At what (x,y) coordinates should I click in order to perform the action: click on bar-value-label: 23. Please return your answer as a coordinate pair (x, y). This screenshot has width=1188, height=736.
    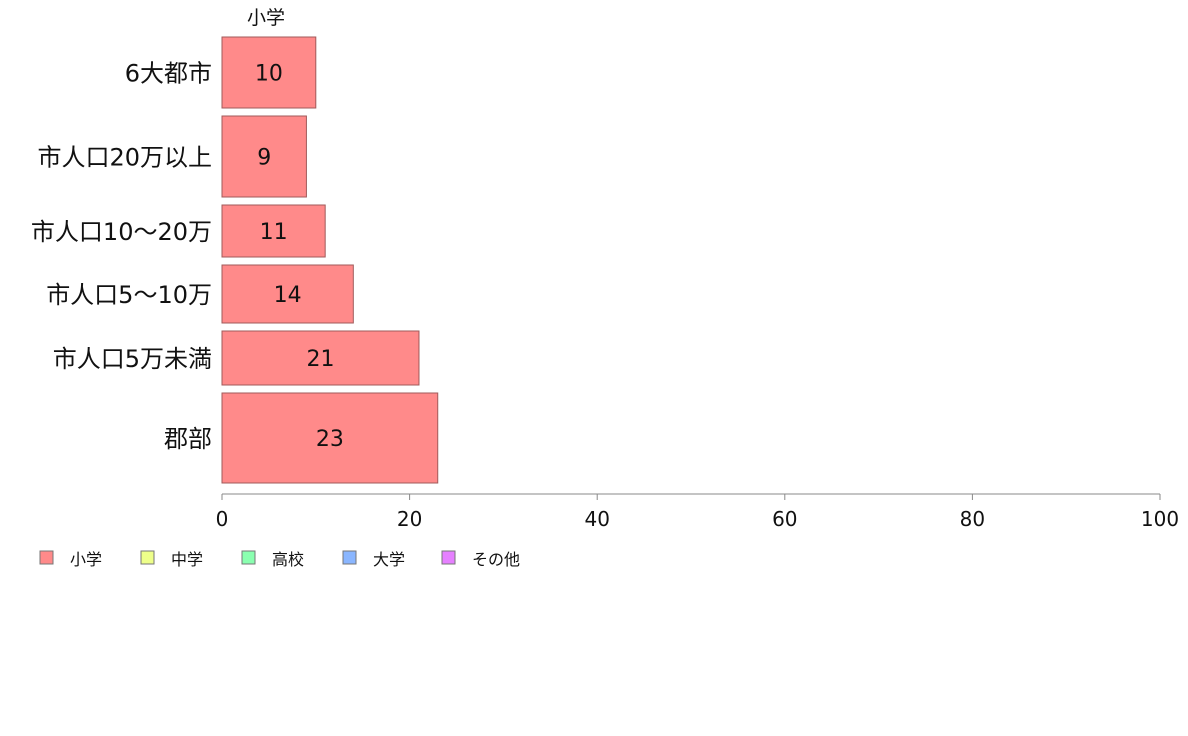
    Looking at the image, I should click on (330, 439).